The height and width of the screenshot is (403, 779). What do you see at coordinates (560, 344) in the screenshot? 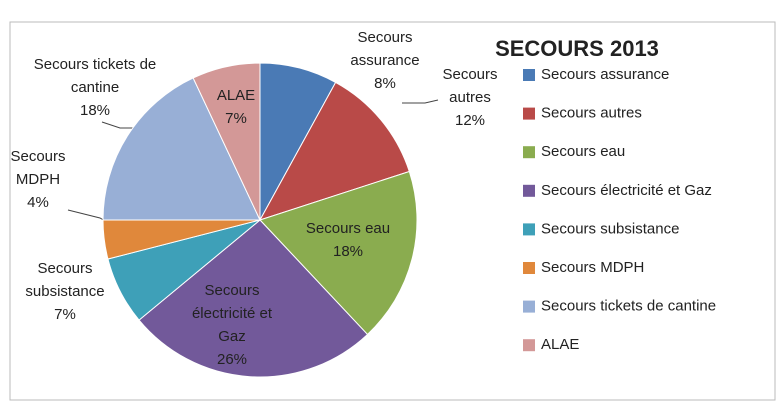
I see `legend-label: ALAE` at bounding box center [560, 344].